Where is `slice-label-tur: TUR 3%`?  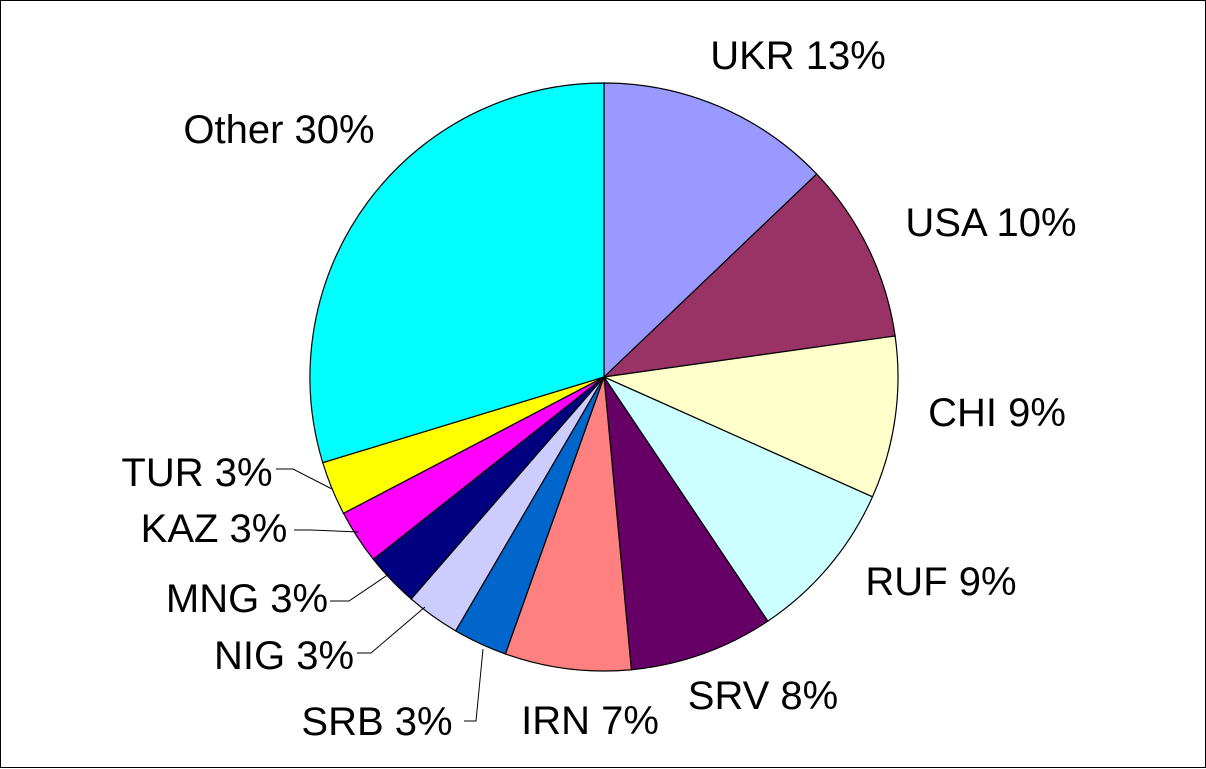 slice-label-tur: TUR 3% is located at coordinates (196, 473).